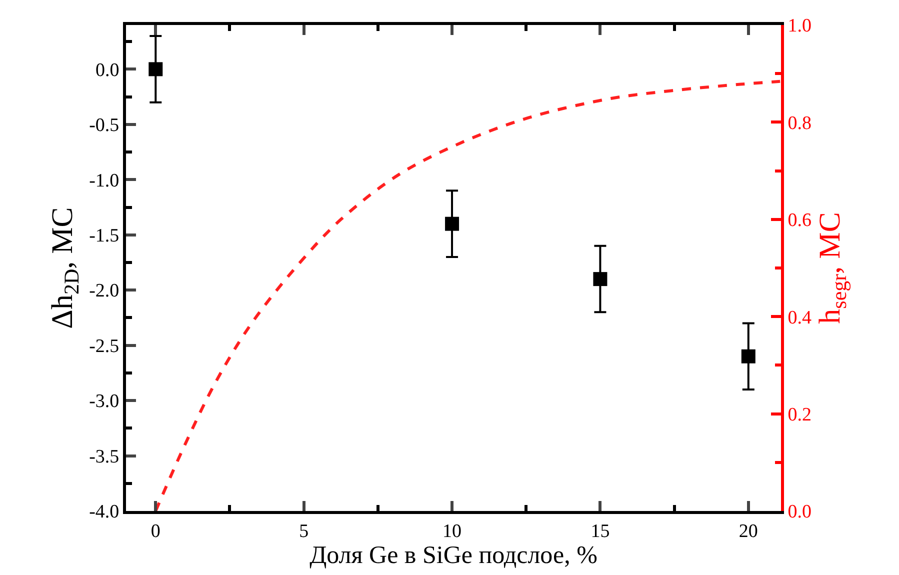 The image size is (899, 575). What do you see at coordinates (748, 531) in the screenshot?
I see `x-tick-label: 20` at bounding box center [748, 531].